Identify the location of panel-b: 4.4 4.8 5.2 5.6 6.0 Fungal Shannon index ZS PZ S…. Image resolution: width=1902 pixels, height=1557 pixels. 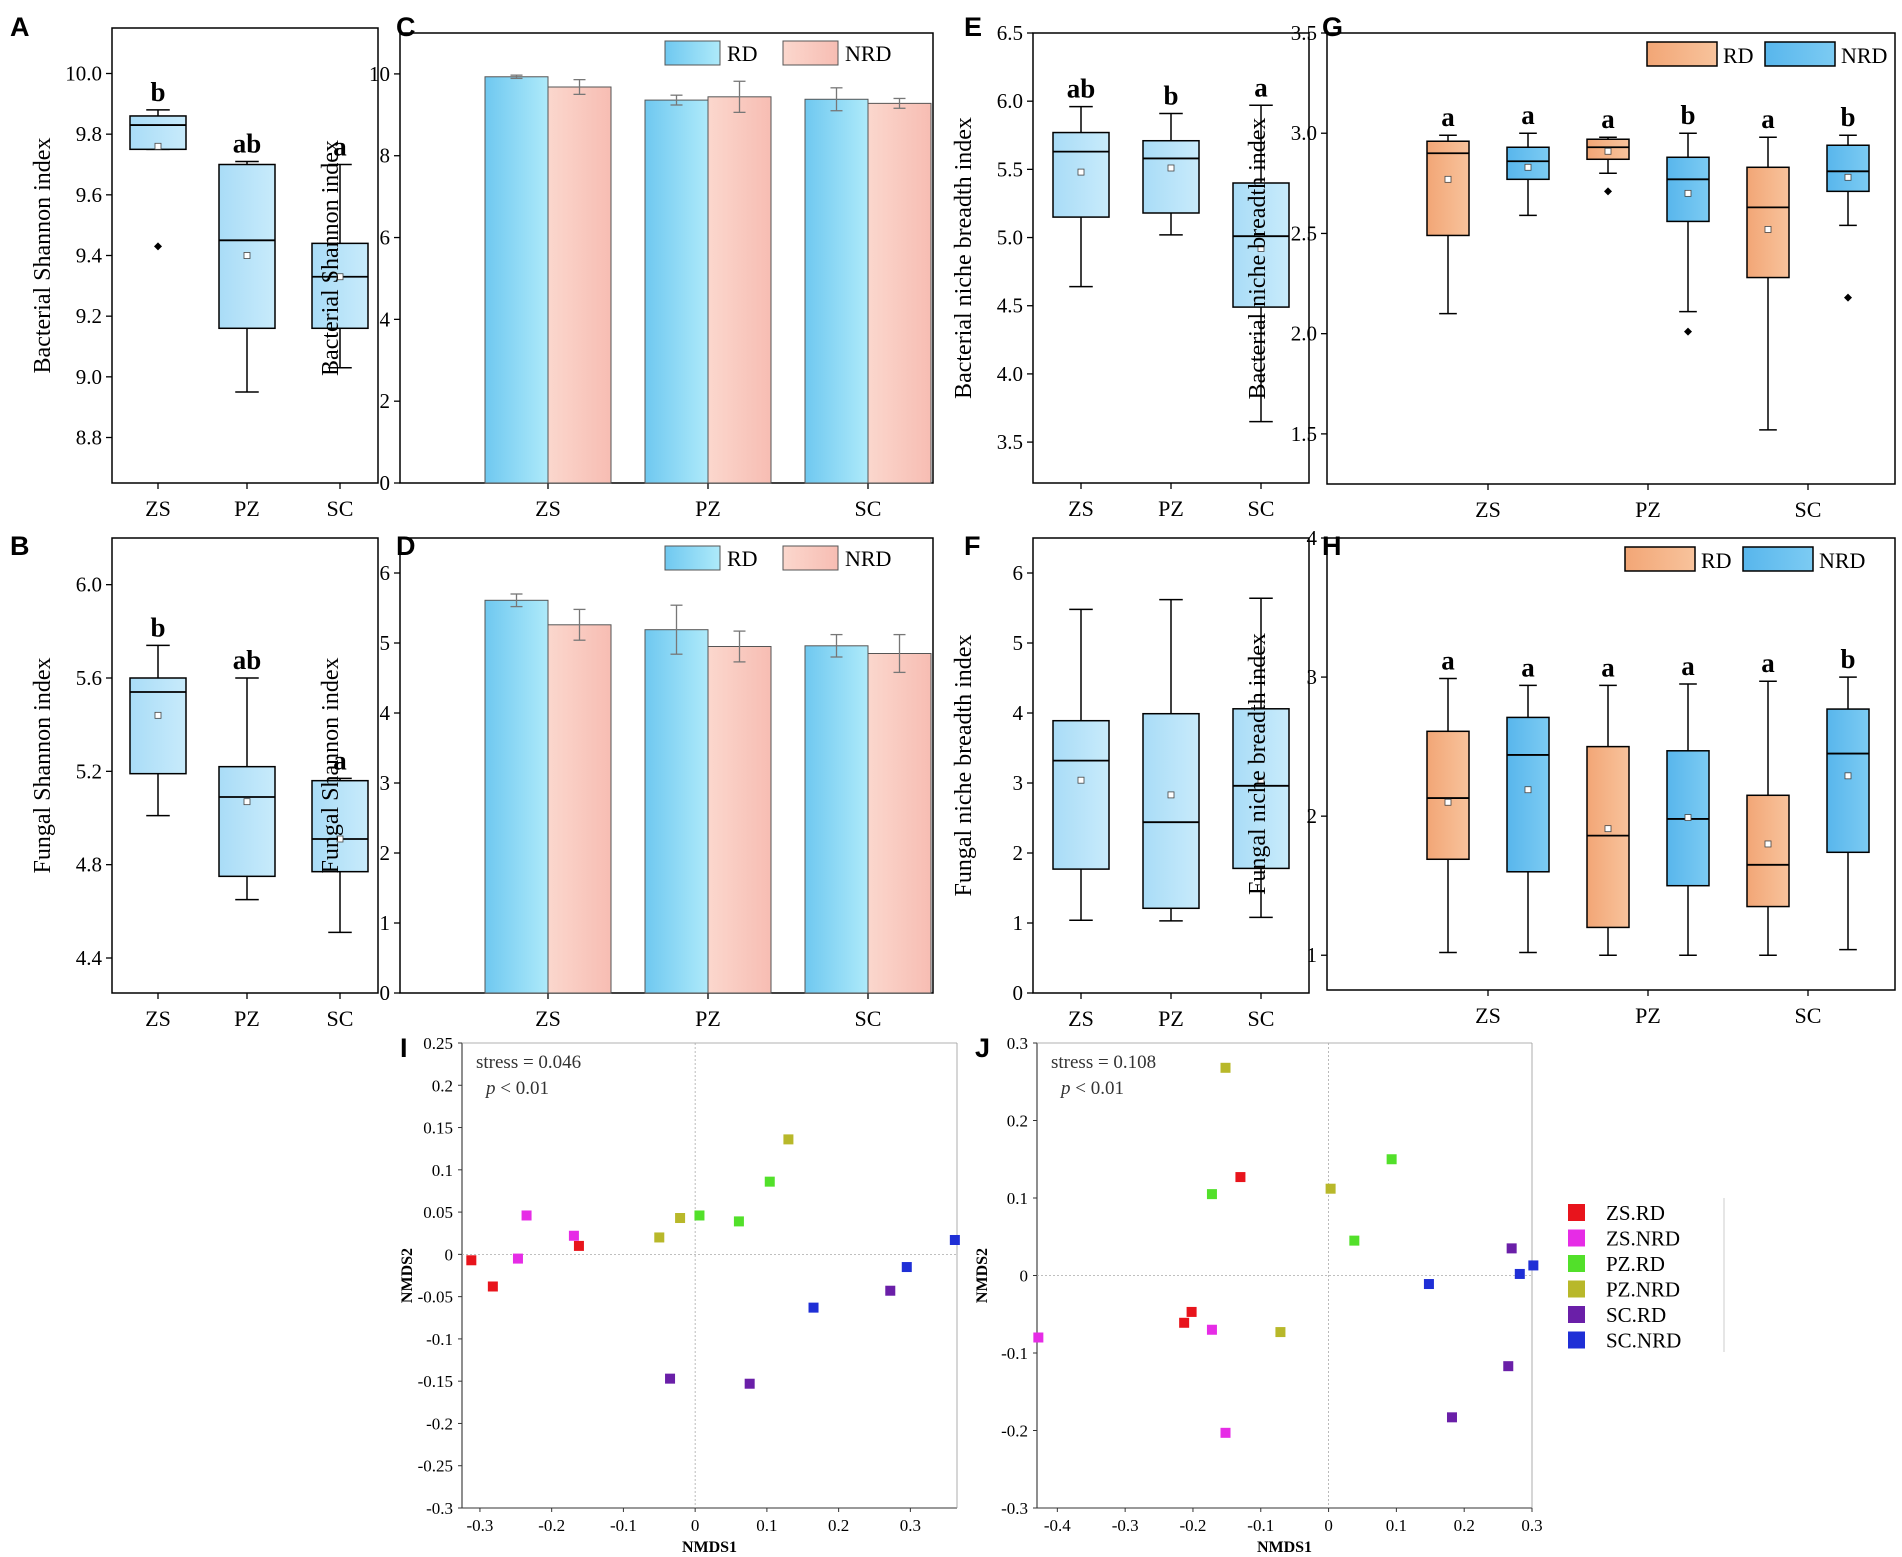
(204, 784).